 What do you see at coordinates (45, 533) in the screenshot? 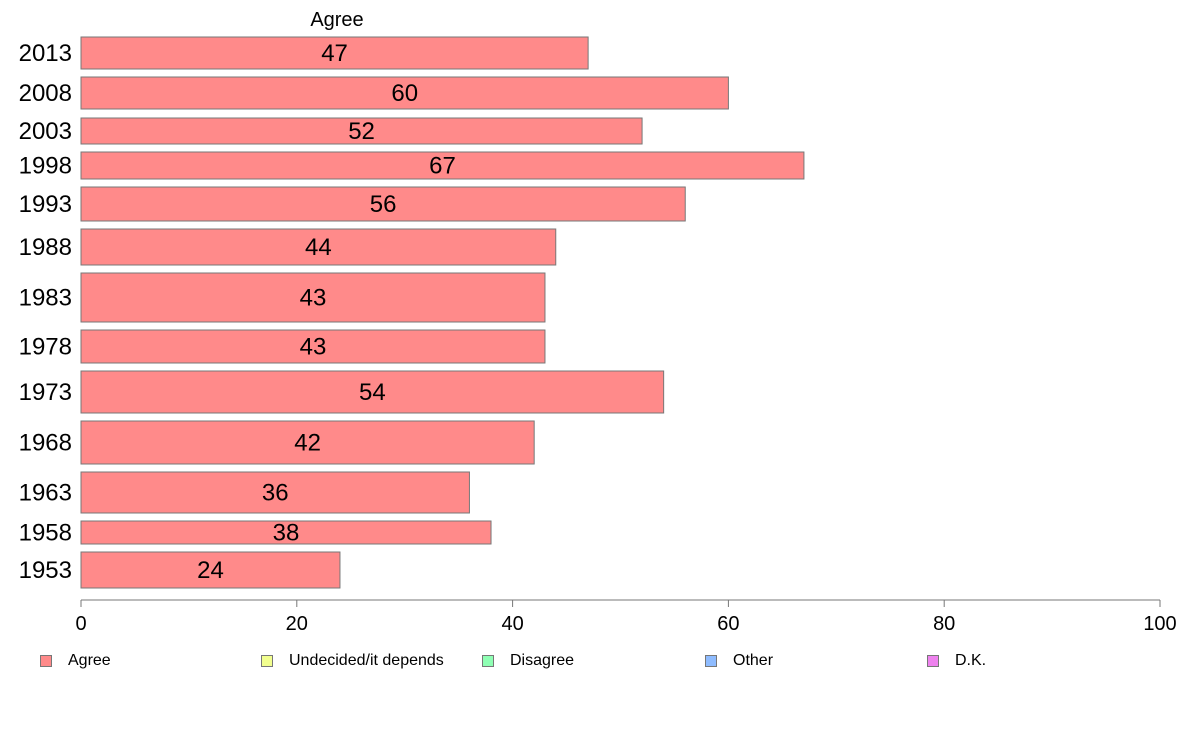
I see `category-label-1958: 1958` at bounding box center [45, 533].